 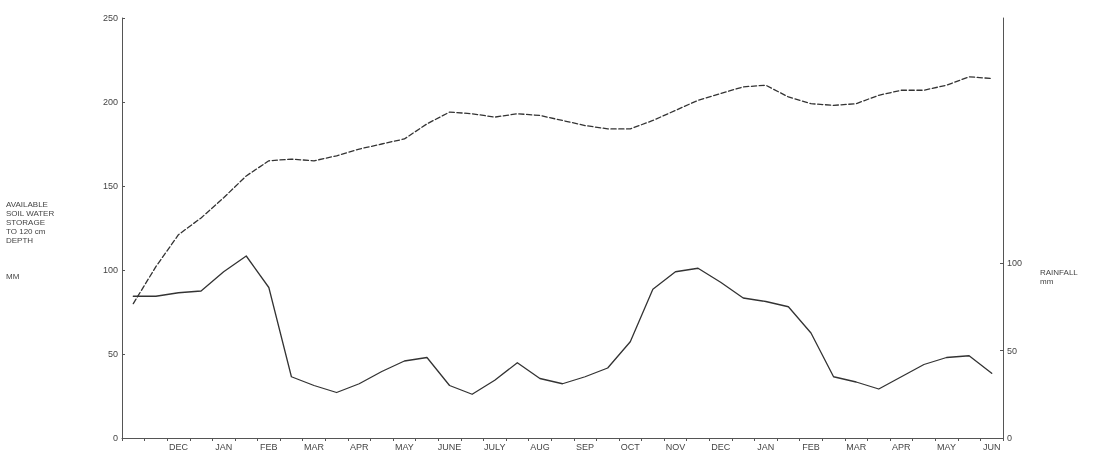 I want to click on y2-tick-label: 0, so click(x=1010, y=438).